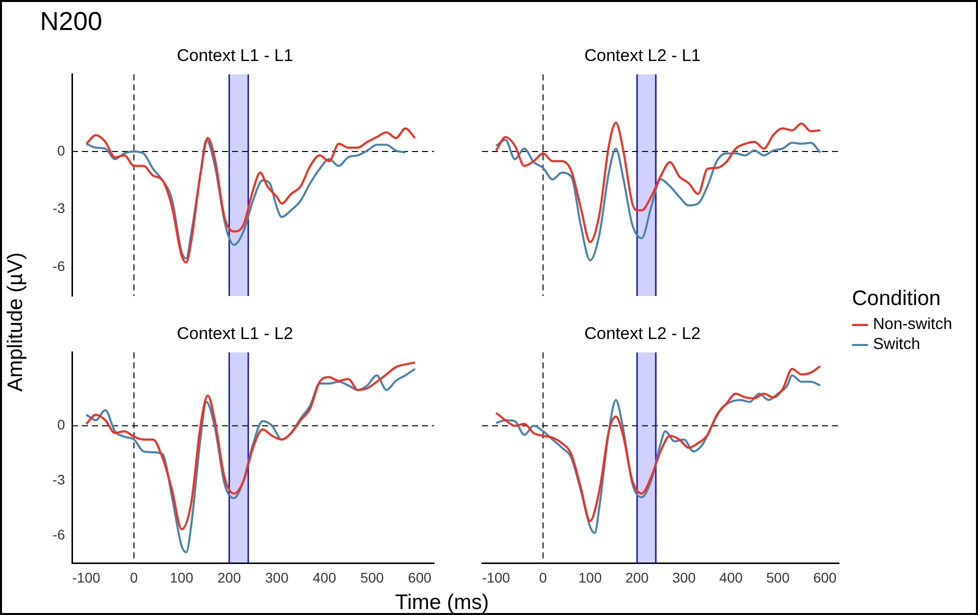 The image size is (978, 615). What do you see at coordinates (442, 603) in the screenshot?
I see `x-axis-title: Time (ms)` at bounding box center [442, 603].